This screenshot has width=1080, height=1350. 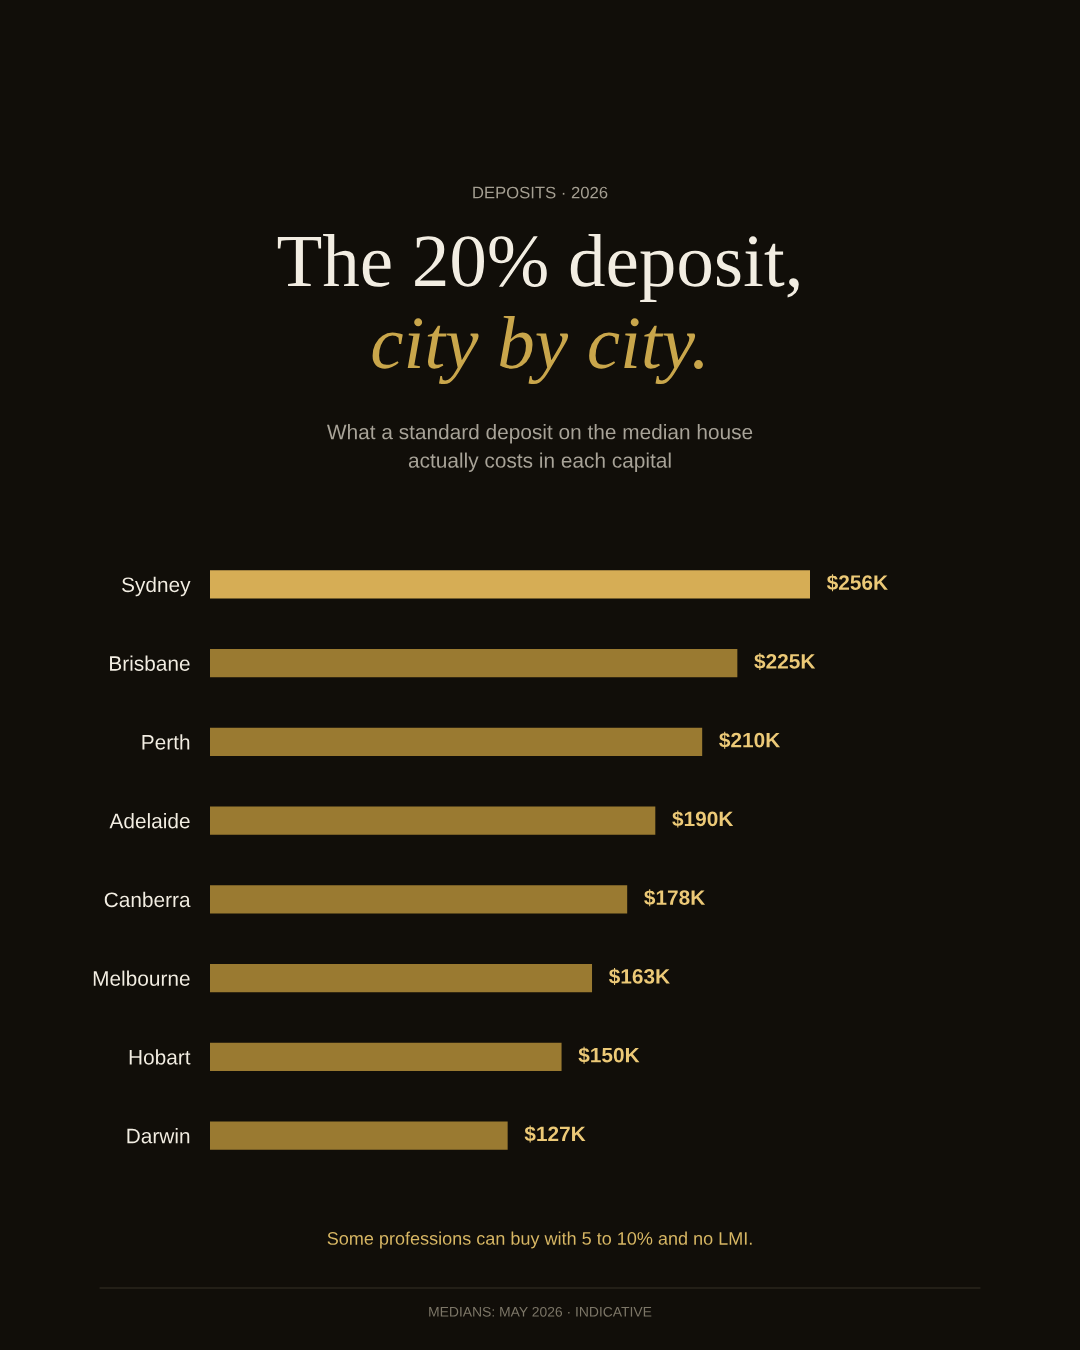 I want to click on data-label: $225K, so click(x=785, y=662).